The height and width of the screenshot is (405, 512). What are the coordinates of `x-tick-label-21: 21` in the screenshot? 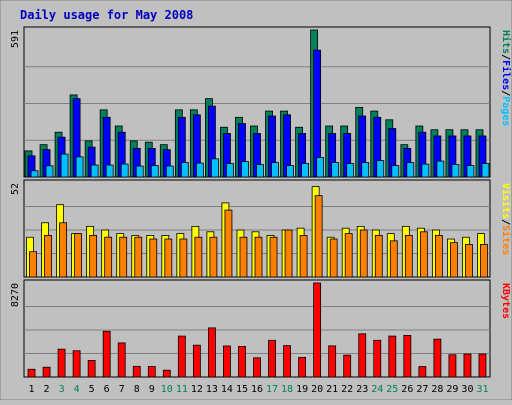 It's located at (332, 389).